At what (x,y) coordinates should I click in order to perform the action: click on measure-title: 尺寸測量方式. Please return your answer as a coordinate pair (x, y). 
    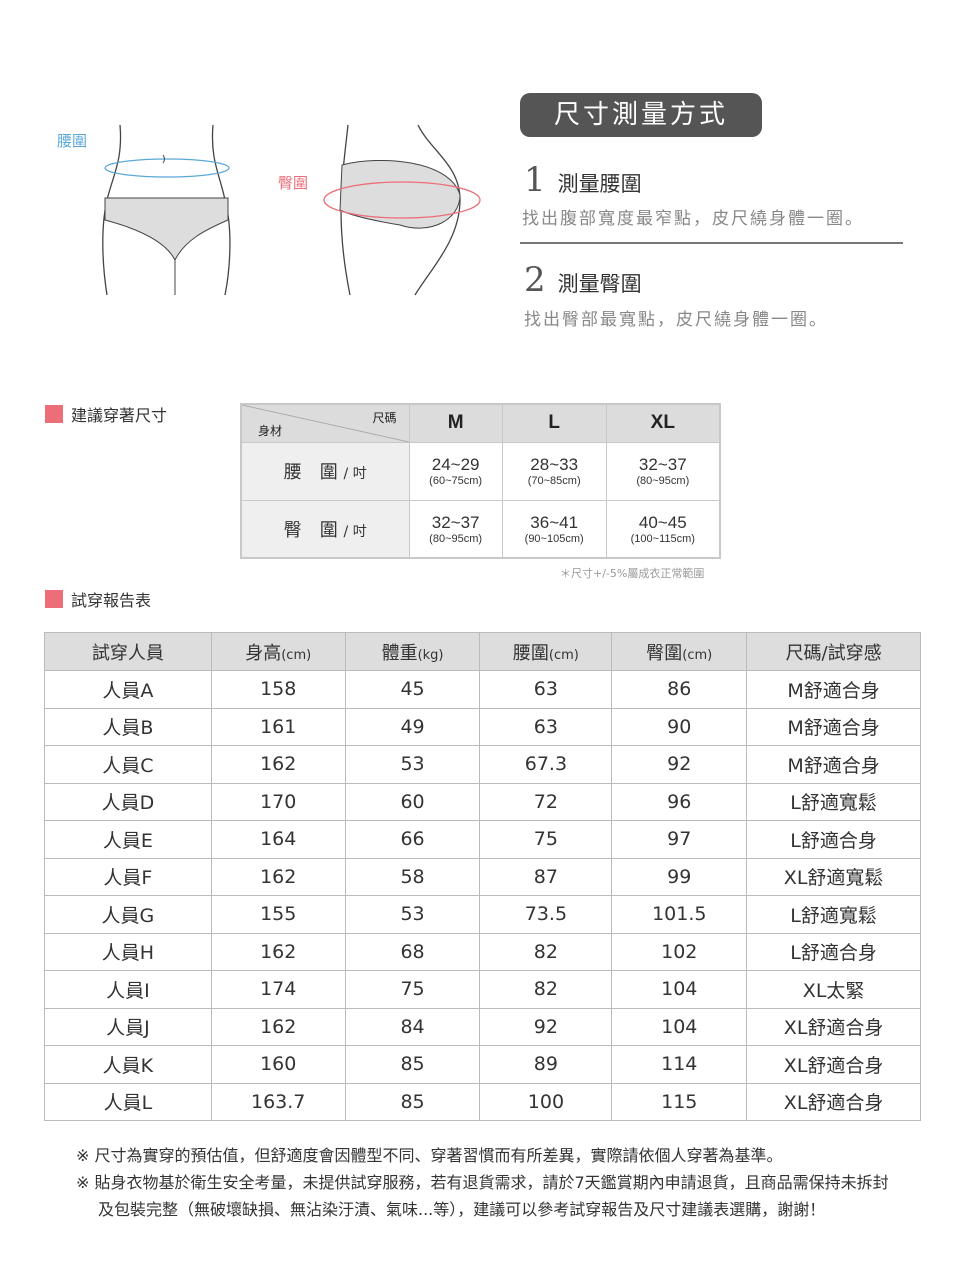
    Looking at the image, I should click on (641, 115).